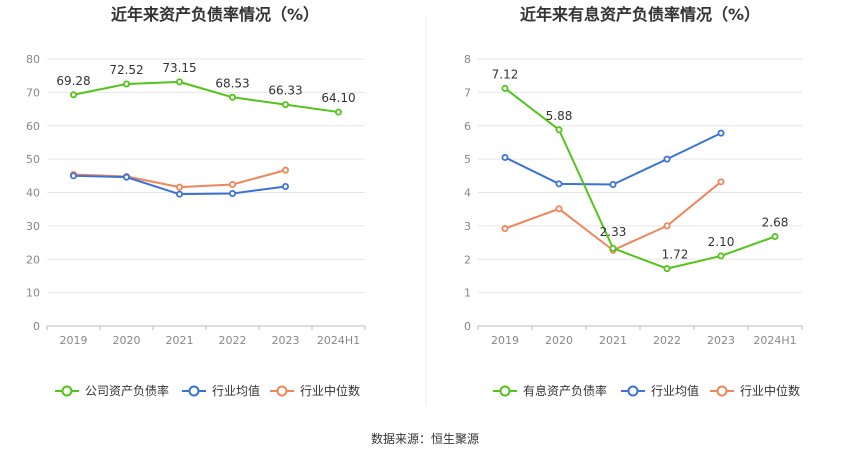 The height and width of the screenshot is (459, 850). Describe the element at coordinates (232, 83) in the screenshot. I see `data-label: 68.53` at that location.